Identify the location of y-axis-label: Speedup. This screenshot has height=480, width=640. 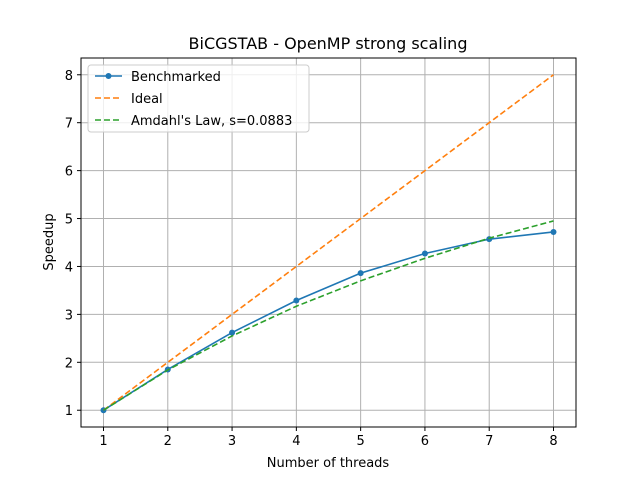
(49, 241).